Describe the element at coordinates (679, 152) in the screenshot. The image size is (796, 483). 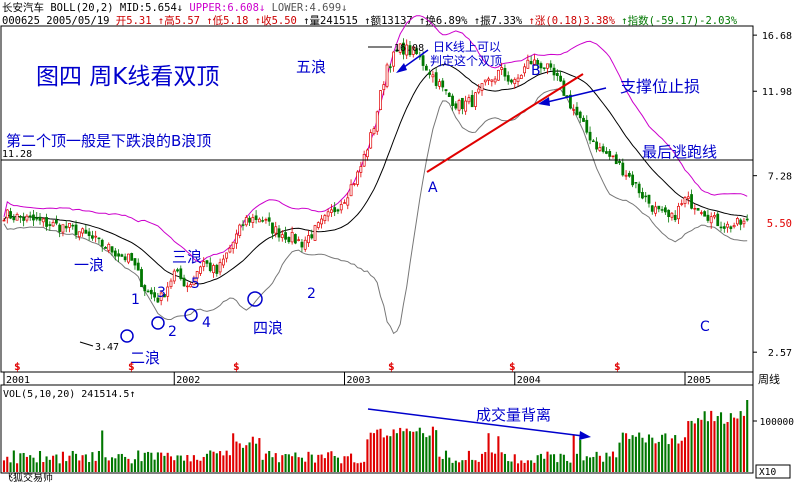
I see `last-escape-label: 最后逃跑线` at that location.